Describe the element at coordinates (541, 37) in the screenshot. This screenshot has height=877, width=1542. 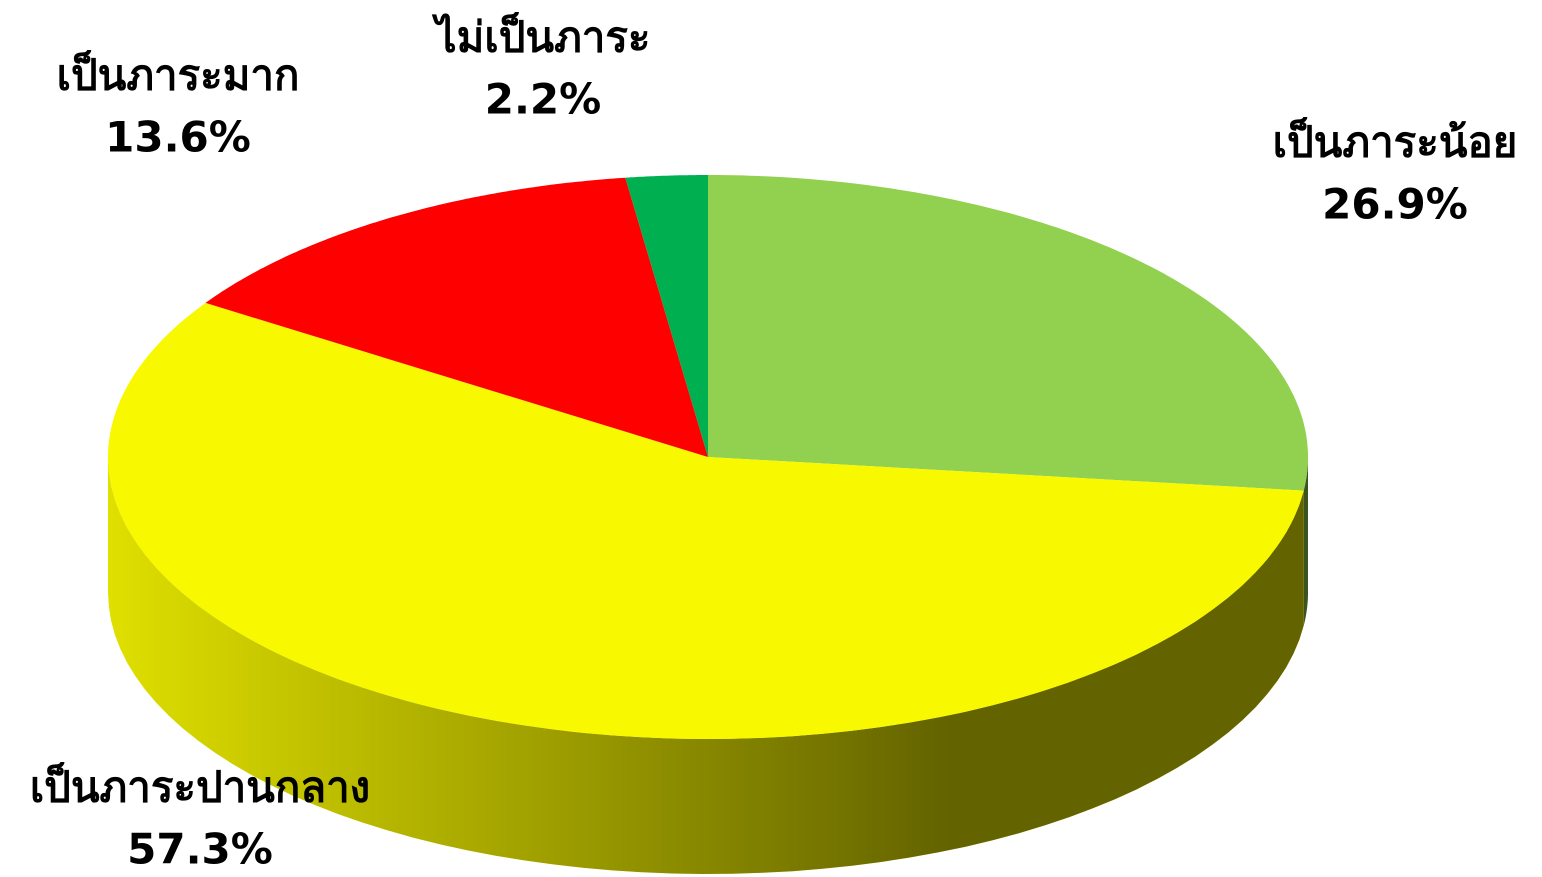
I see `slice-label: ไม่เป็นภาระ` at that location.